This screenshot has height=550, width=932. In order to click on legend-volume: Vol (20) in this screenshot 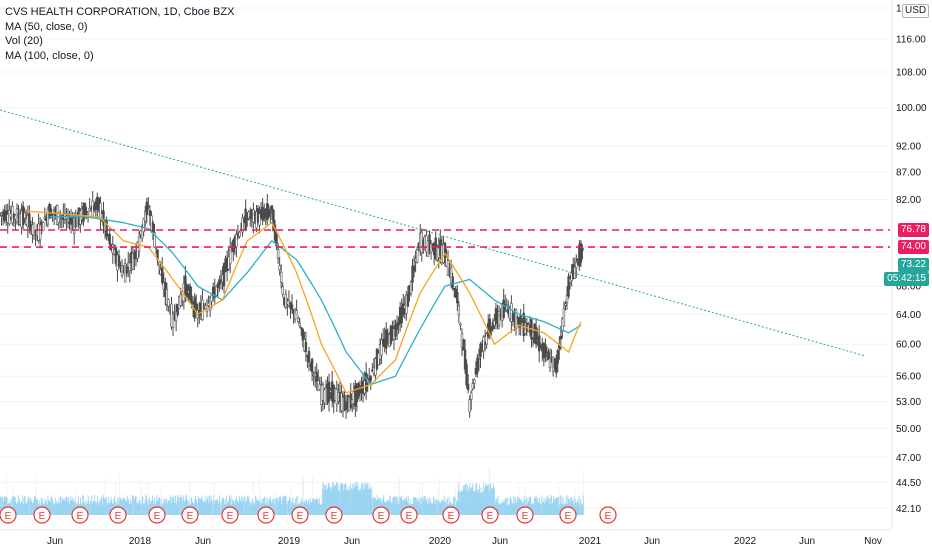, I will do `click(24, 41)`.